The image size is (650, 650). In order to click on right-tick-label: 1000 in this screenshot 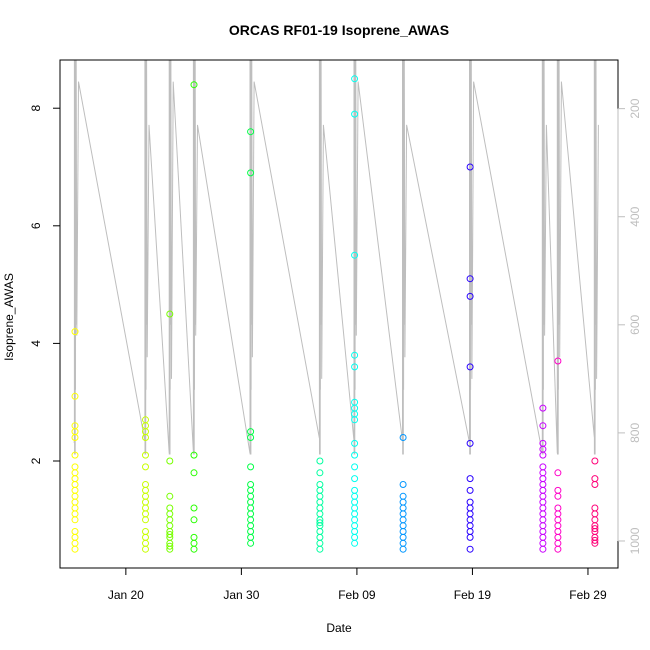, I will do `click(635, 540)`.